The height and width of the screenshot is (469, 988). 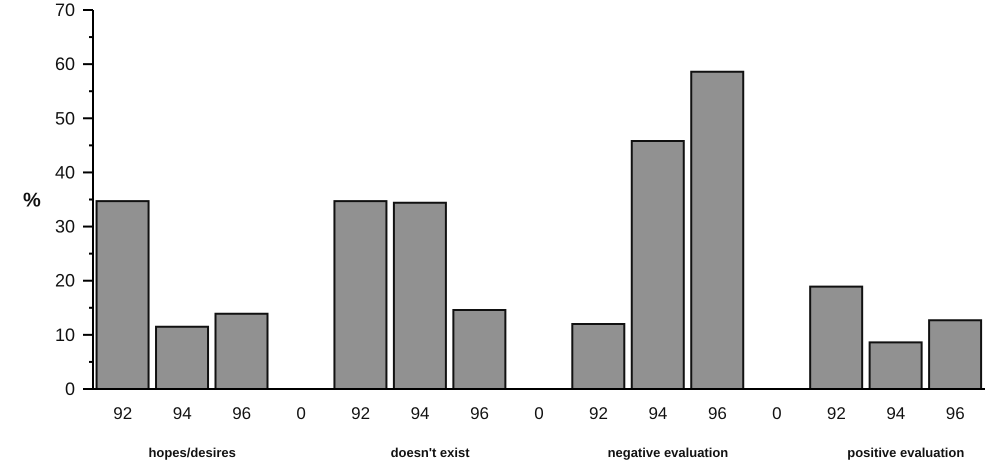 What do you see at coordinates (64, 226) in the screenshot?
I see `y-tick-label: 30` at bounding box center [64, 226].